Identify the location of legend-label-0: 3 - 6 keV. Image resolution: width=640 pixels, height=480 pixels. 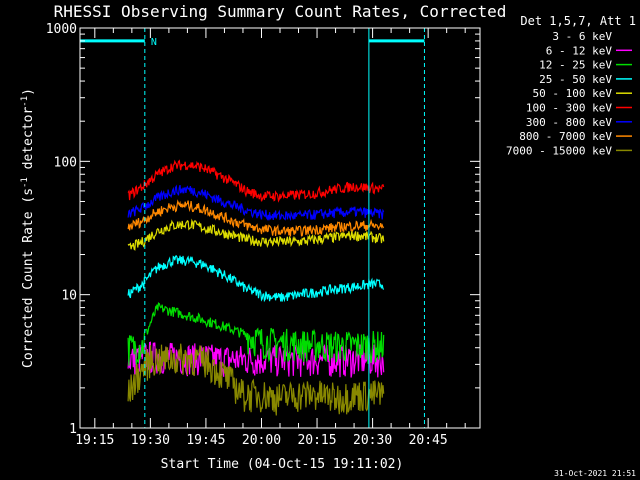
(582, 36).